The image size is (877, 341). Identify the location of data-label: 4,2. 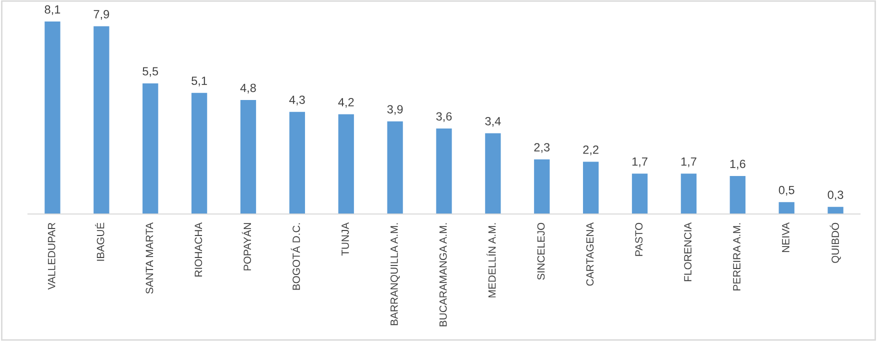
(346, 103).